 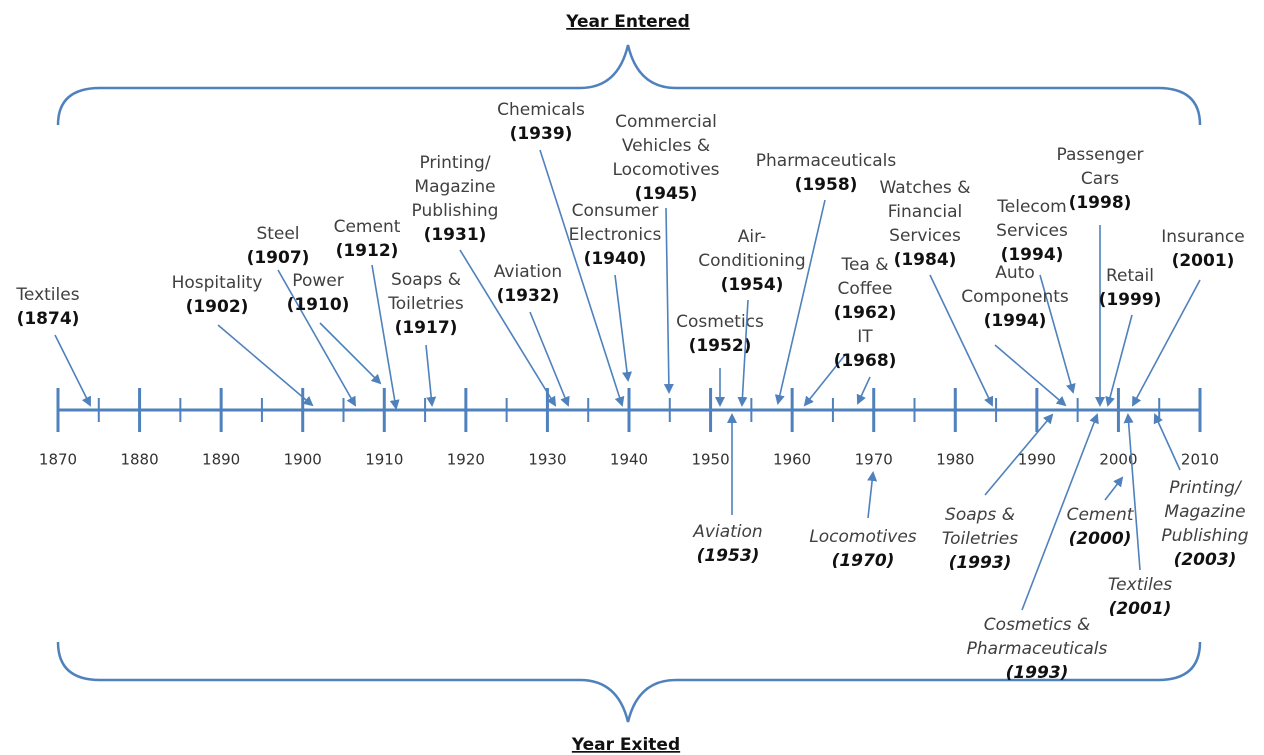 I want to click on event-year: (1902), so click(x=217, y=307).